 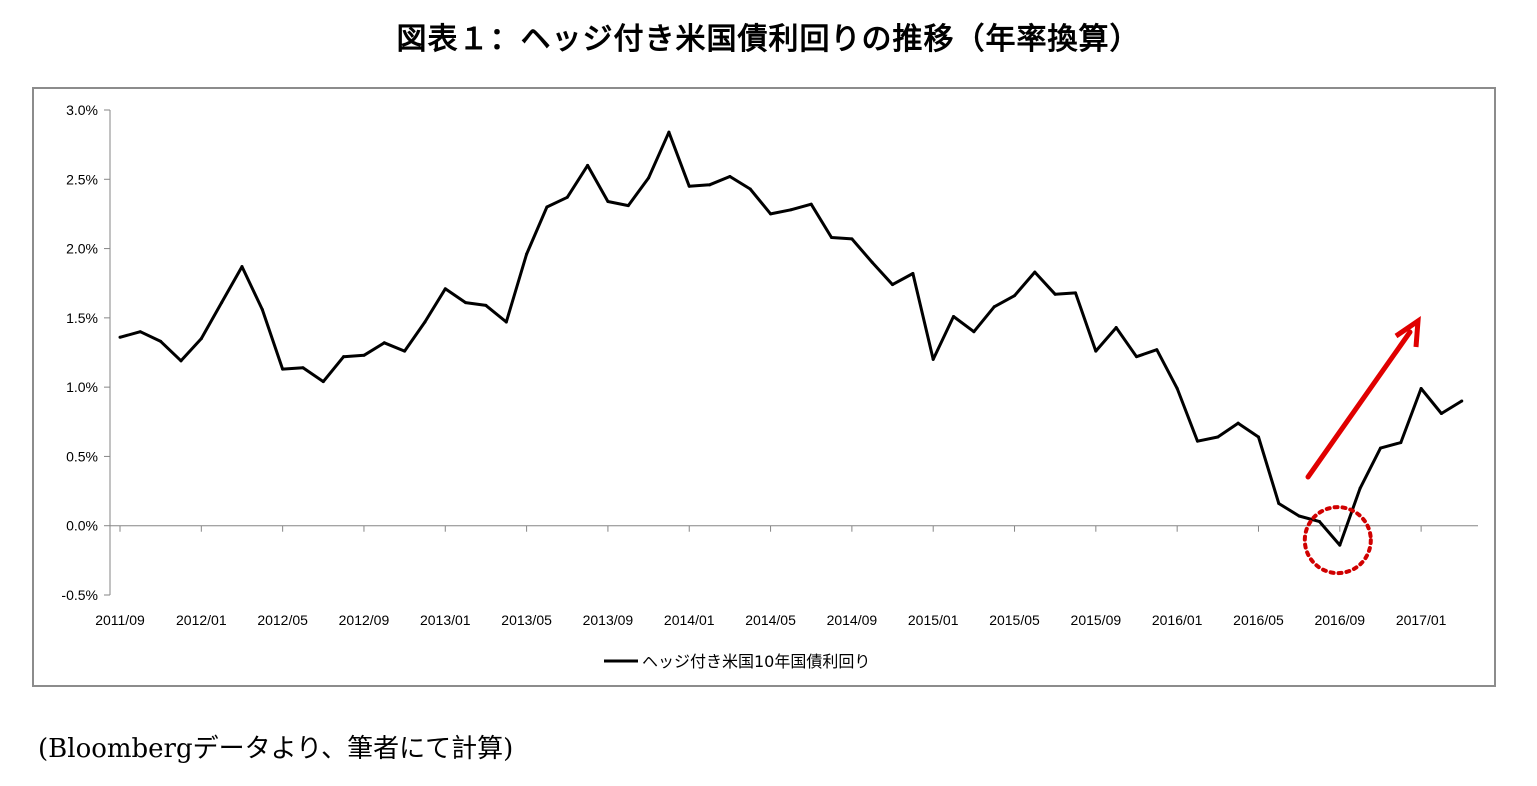 I want to click on y-tick-label: 2.5%, so click(x=82, y=179).